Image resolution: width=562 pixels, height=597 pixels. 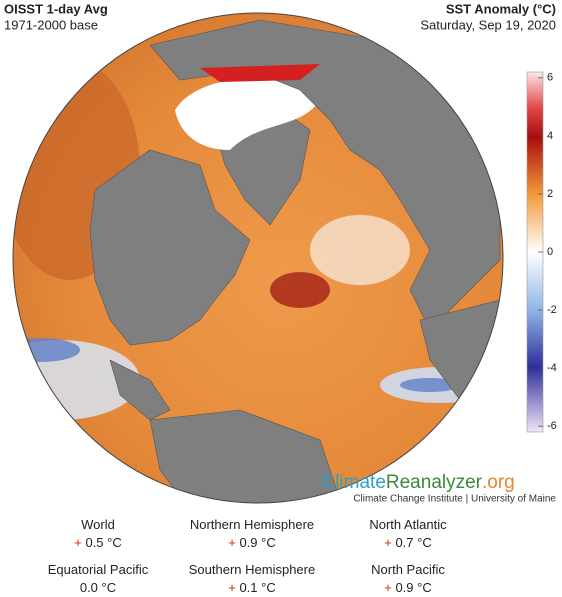 I want to click on brand-part: Climate, so click(x=353, y=482).